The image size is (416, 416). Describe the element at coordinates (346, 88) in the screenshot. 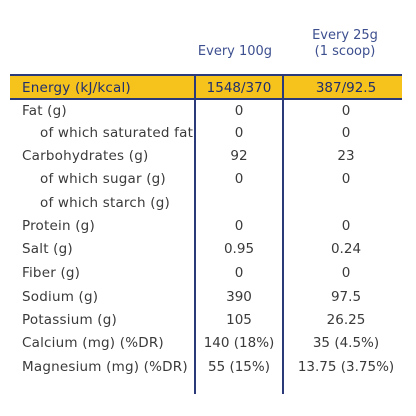

I see `value-per-25g: 387/92.5` at that location.